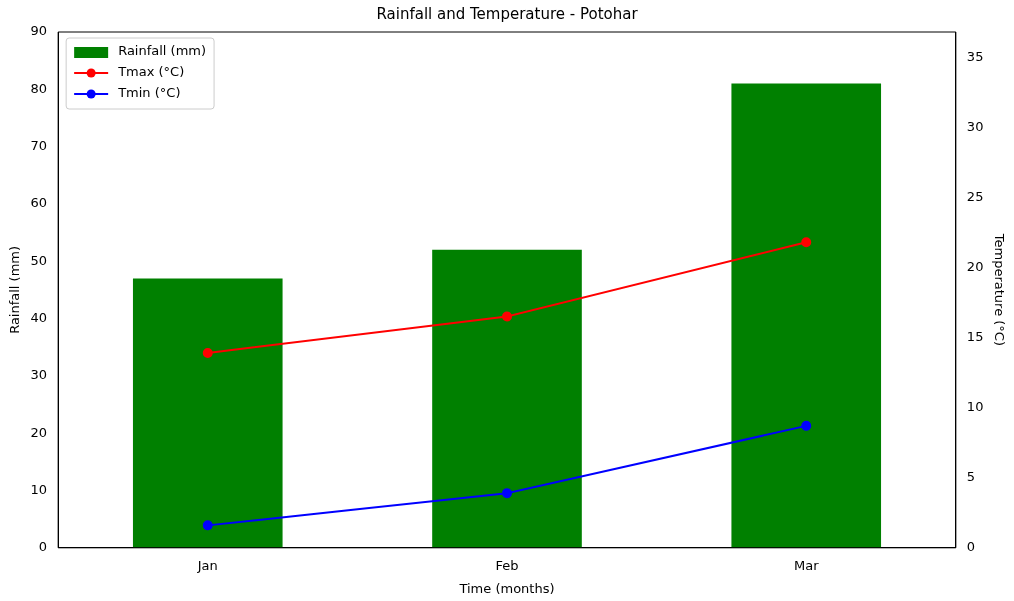  What do you see at coordinates (975, 196) in the screenshot?
I see `y2-tick-label: 25` at bounding box center [975, 196].